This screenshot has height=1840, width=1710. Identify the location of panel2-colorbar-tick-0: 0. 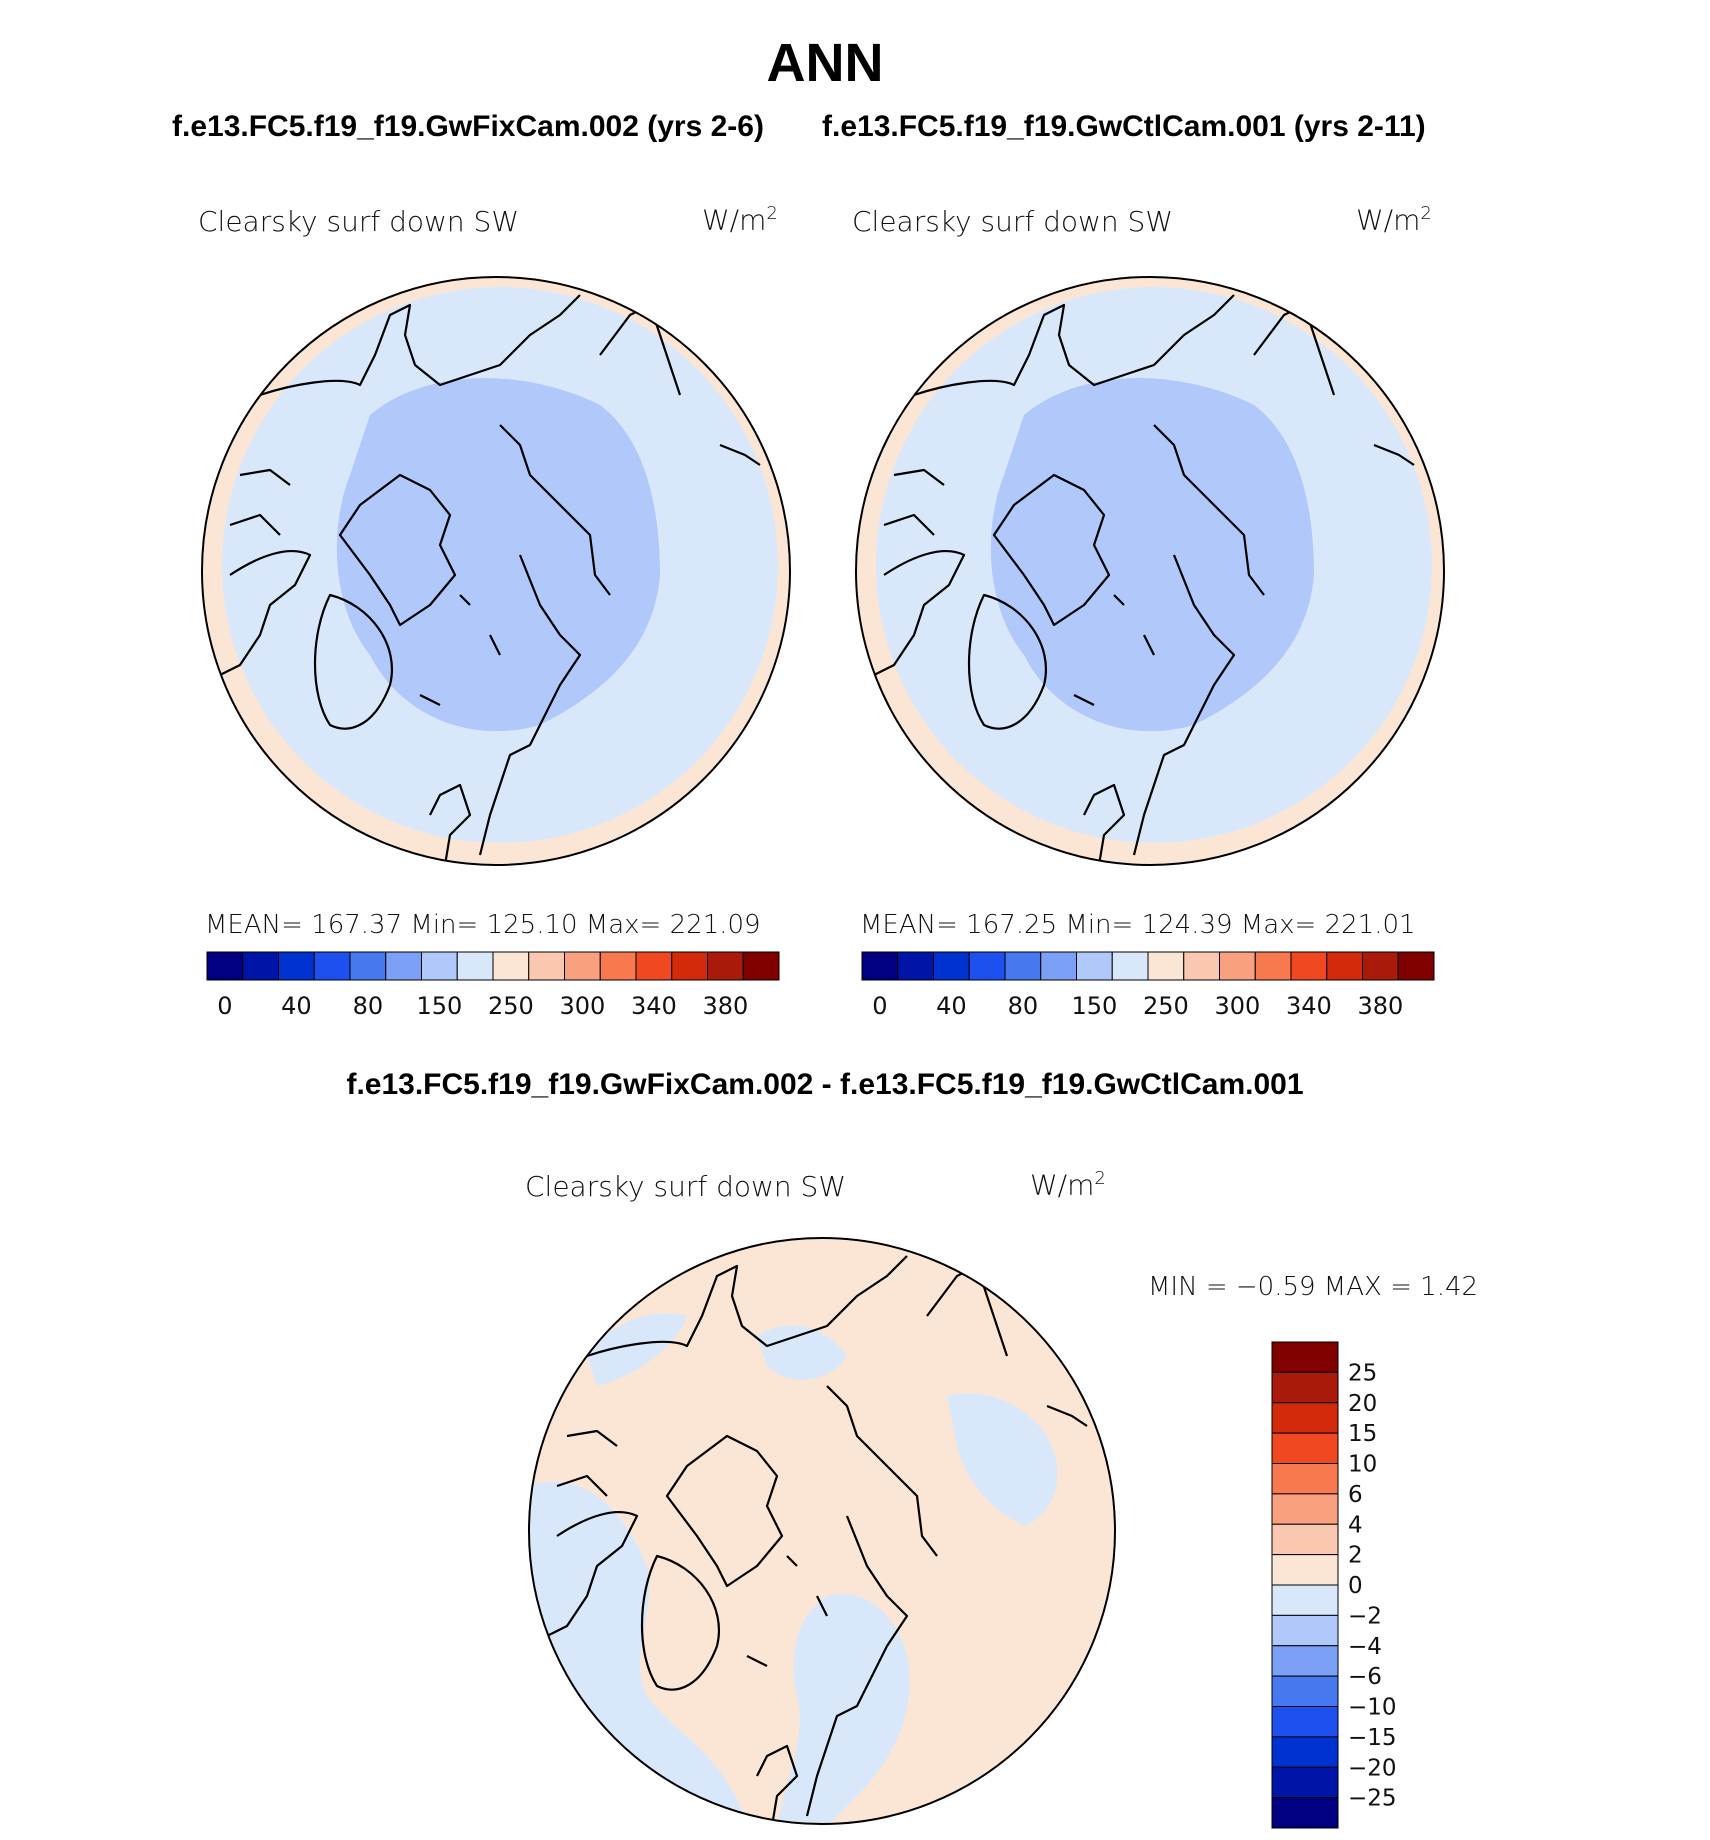
(879, 1006).